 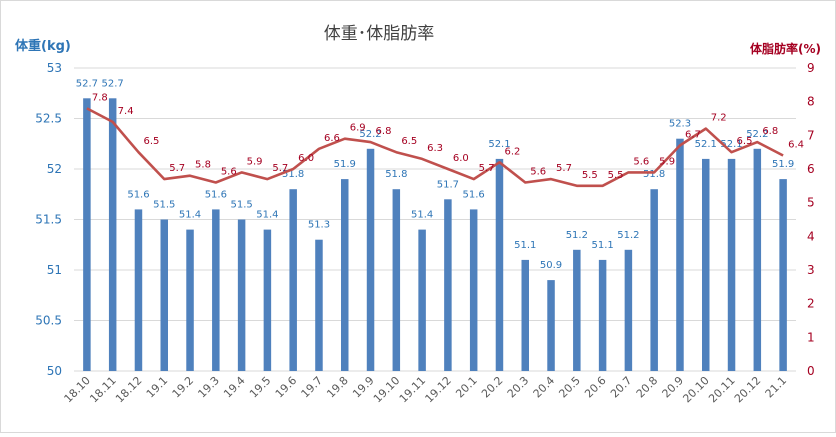 What do you see at coordinates (384, 131) in the screenshot?
I see `line-data-label: 6.8` at bounding box center [384, 131].